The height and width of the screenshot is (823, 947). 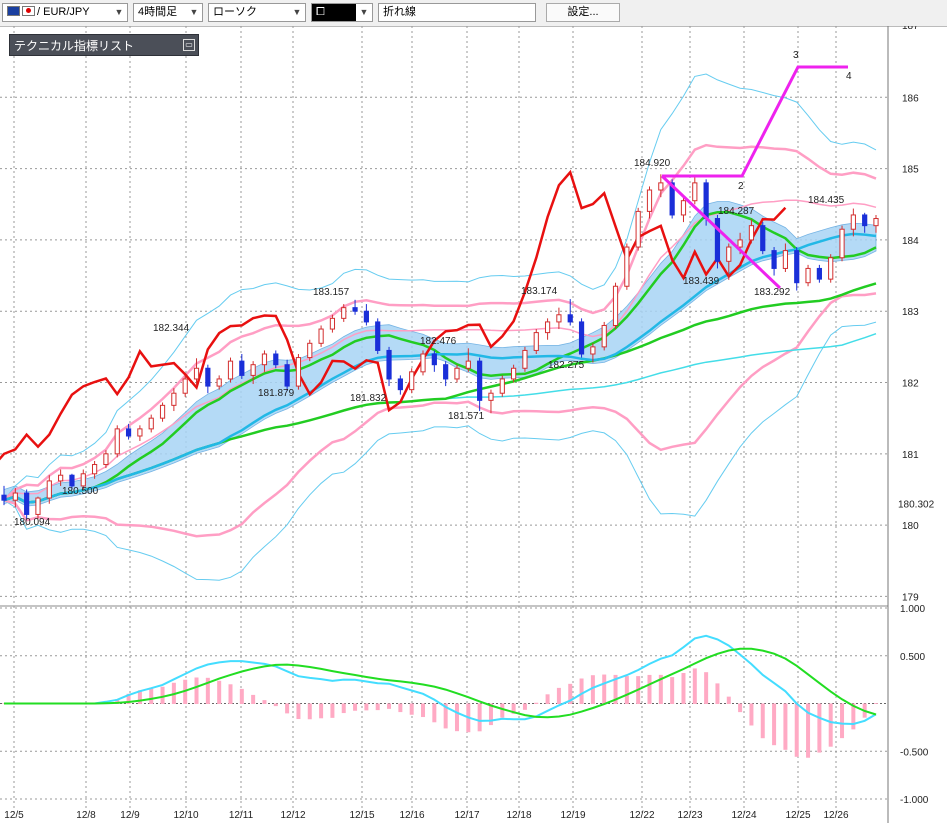 I want to click on price-annotation: 180.094, so click(x=32, y=522).